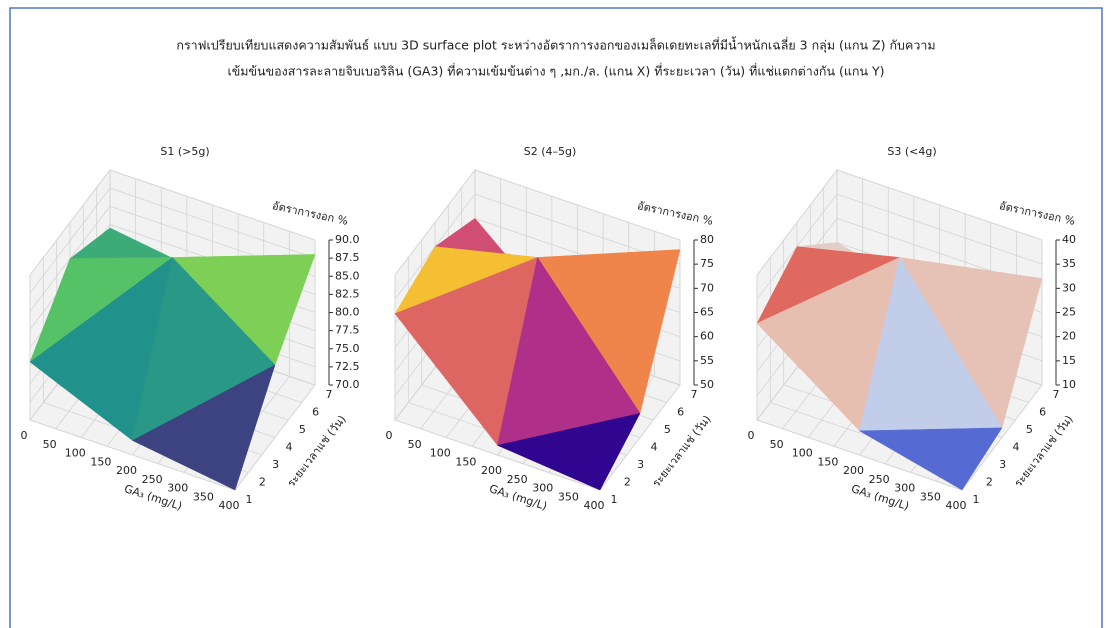 The width and height of the screenshot is (1111, 628). Describe the element at coordinates (707, 287) in the screenshot. I see `z-tick-label: 70` at that location.